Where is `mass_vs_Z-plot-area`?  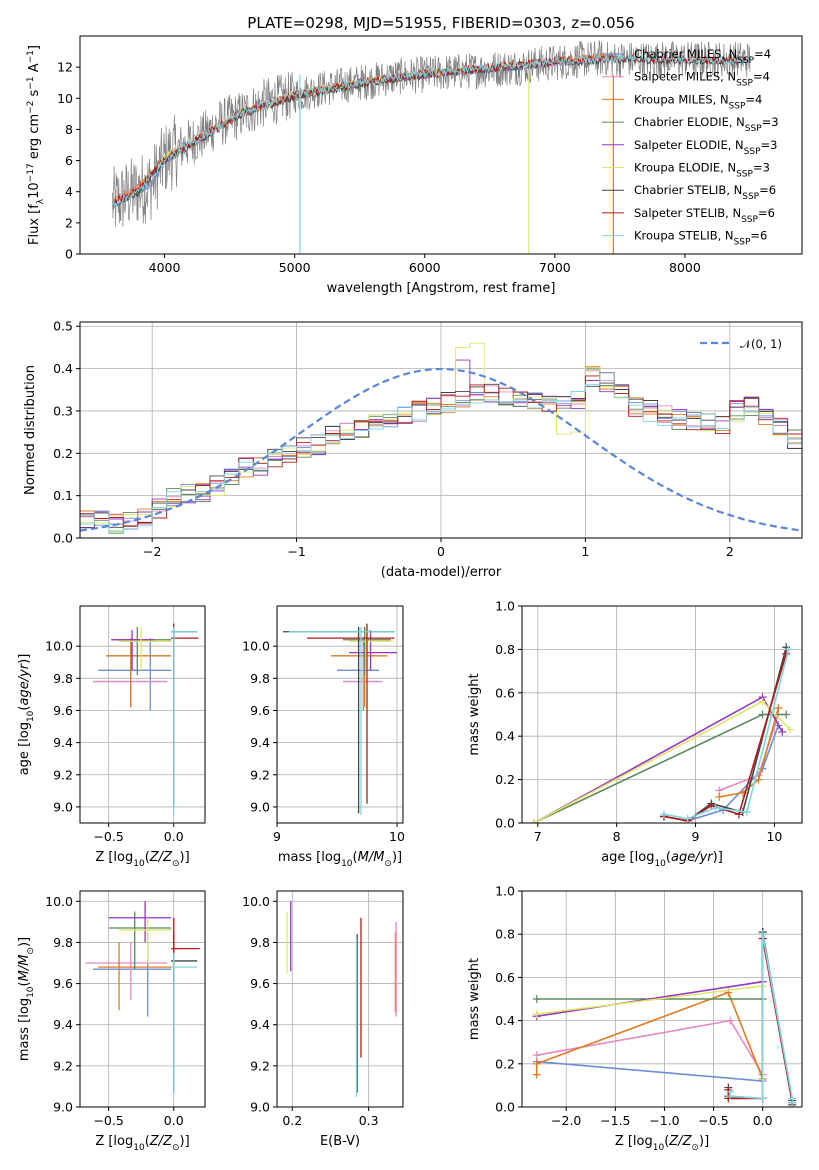
mass_vs_Z-plot-area is located at coordinates (142, 998).